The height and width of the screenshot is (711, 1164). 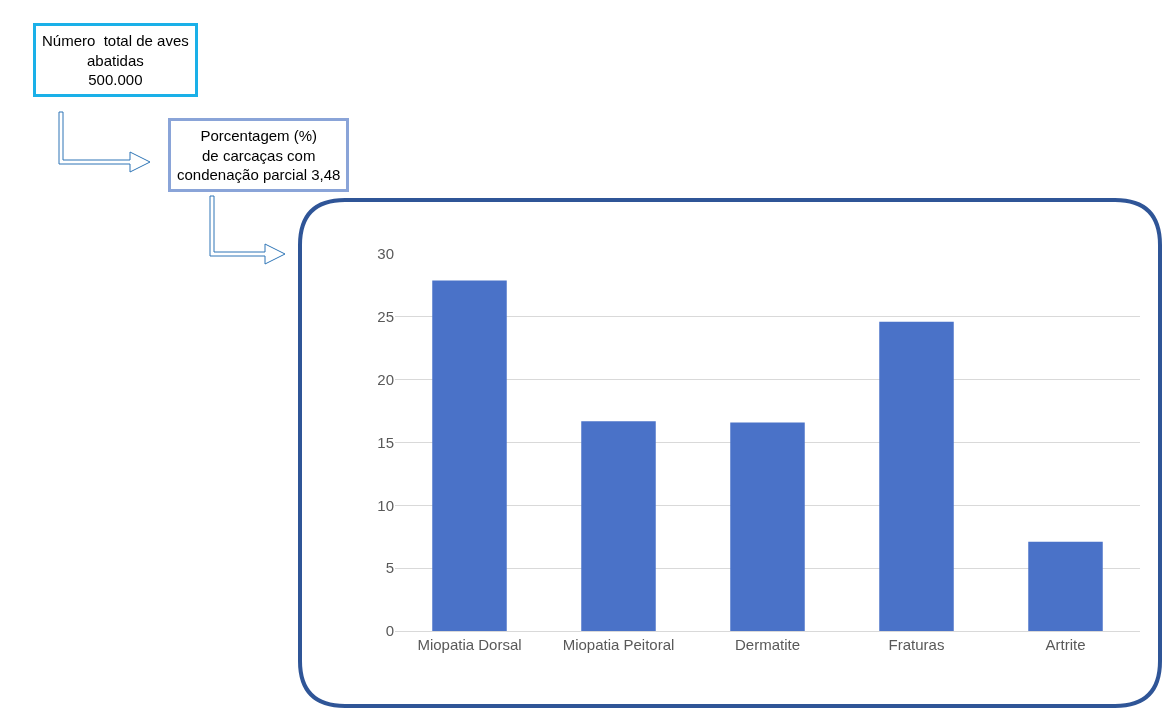 What do you see at coordinates (385, 442) in the screenshot?
I see `y-tick-label: 15` at bounding box center [385, 442].